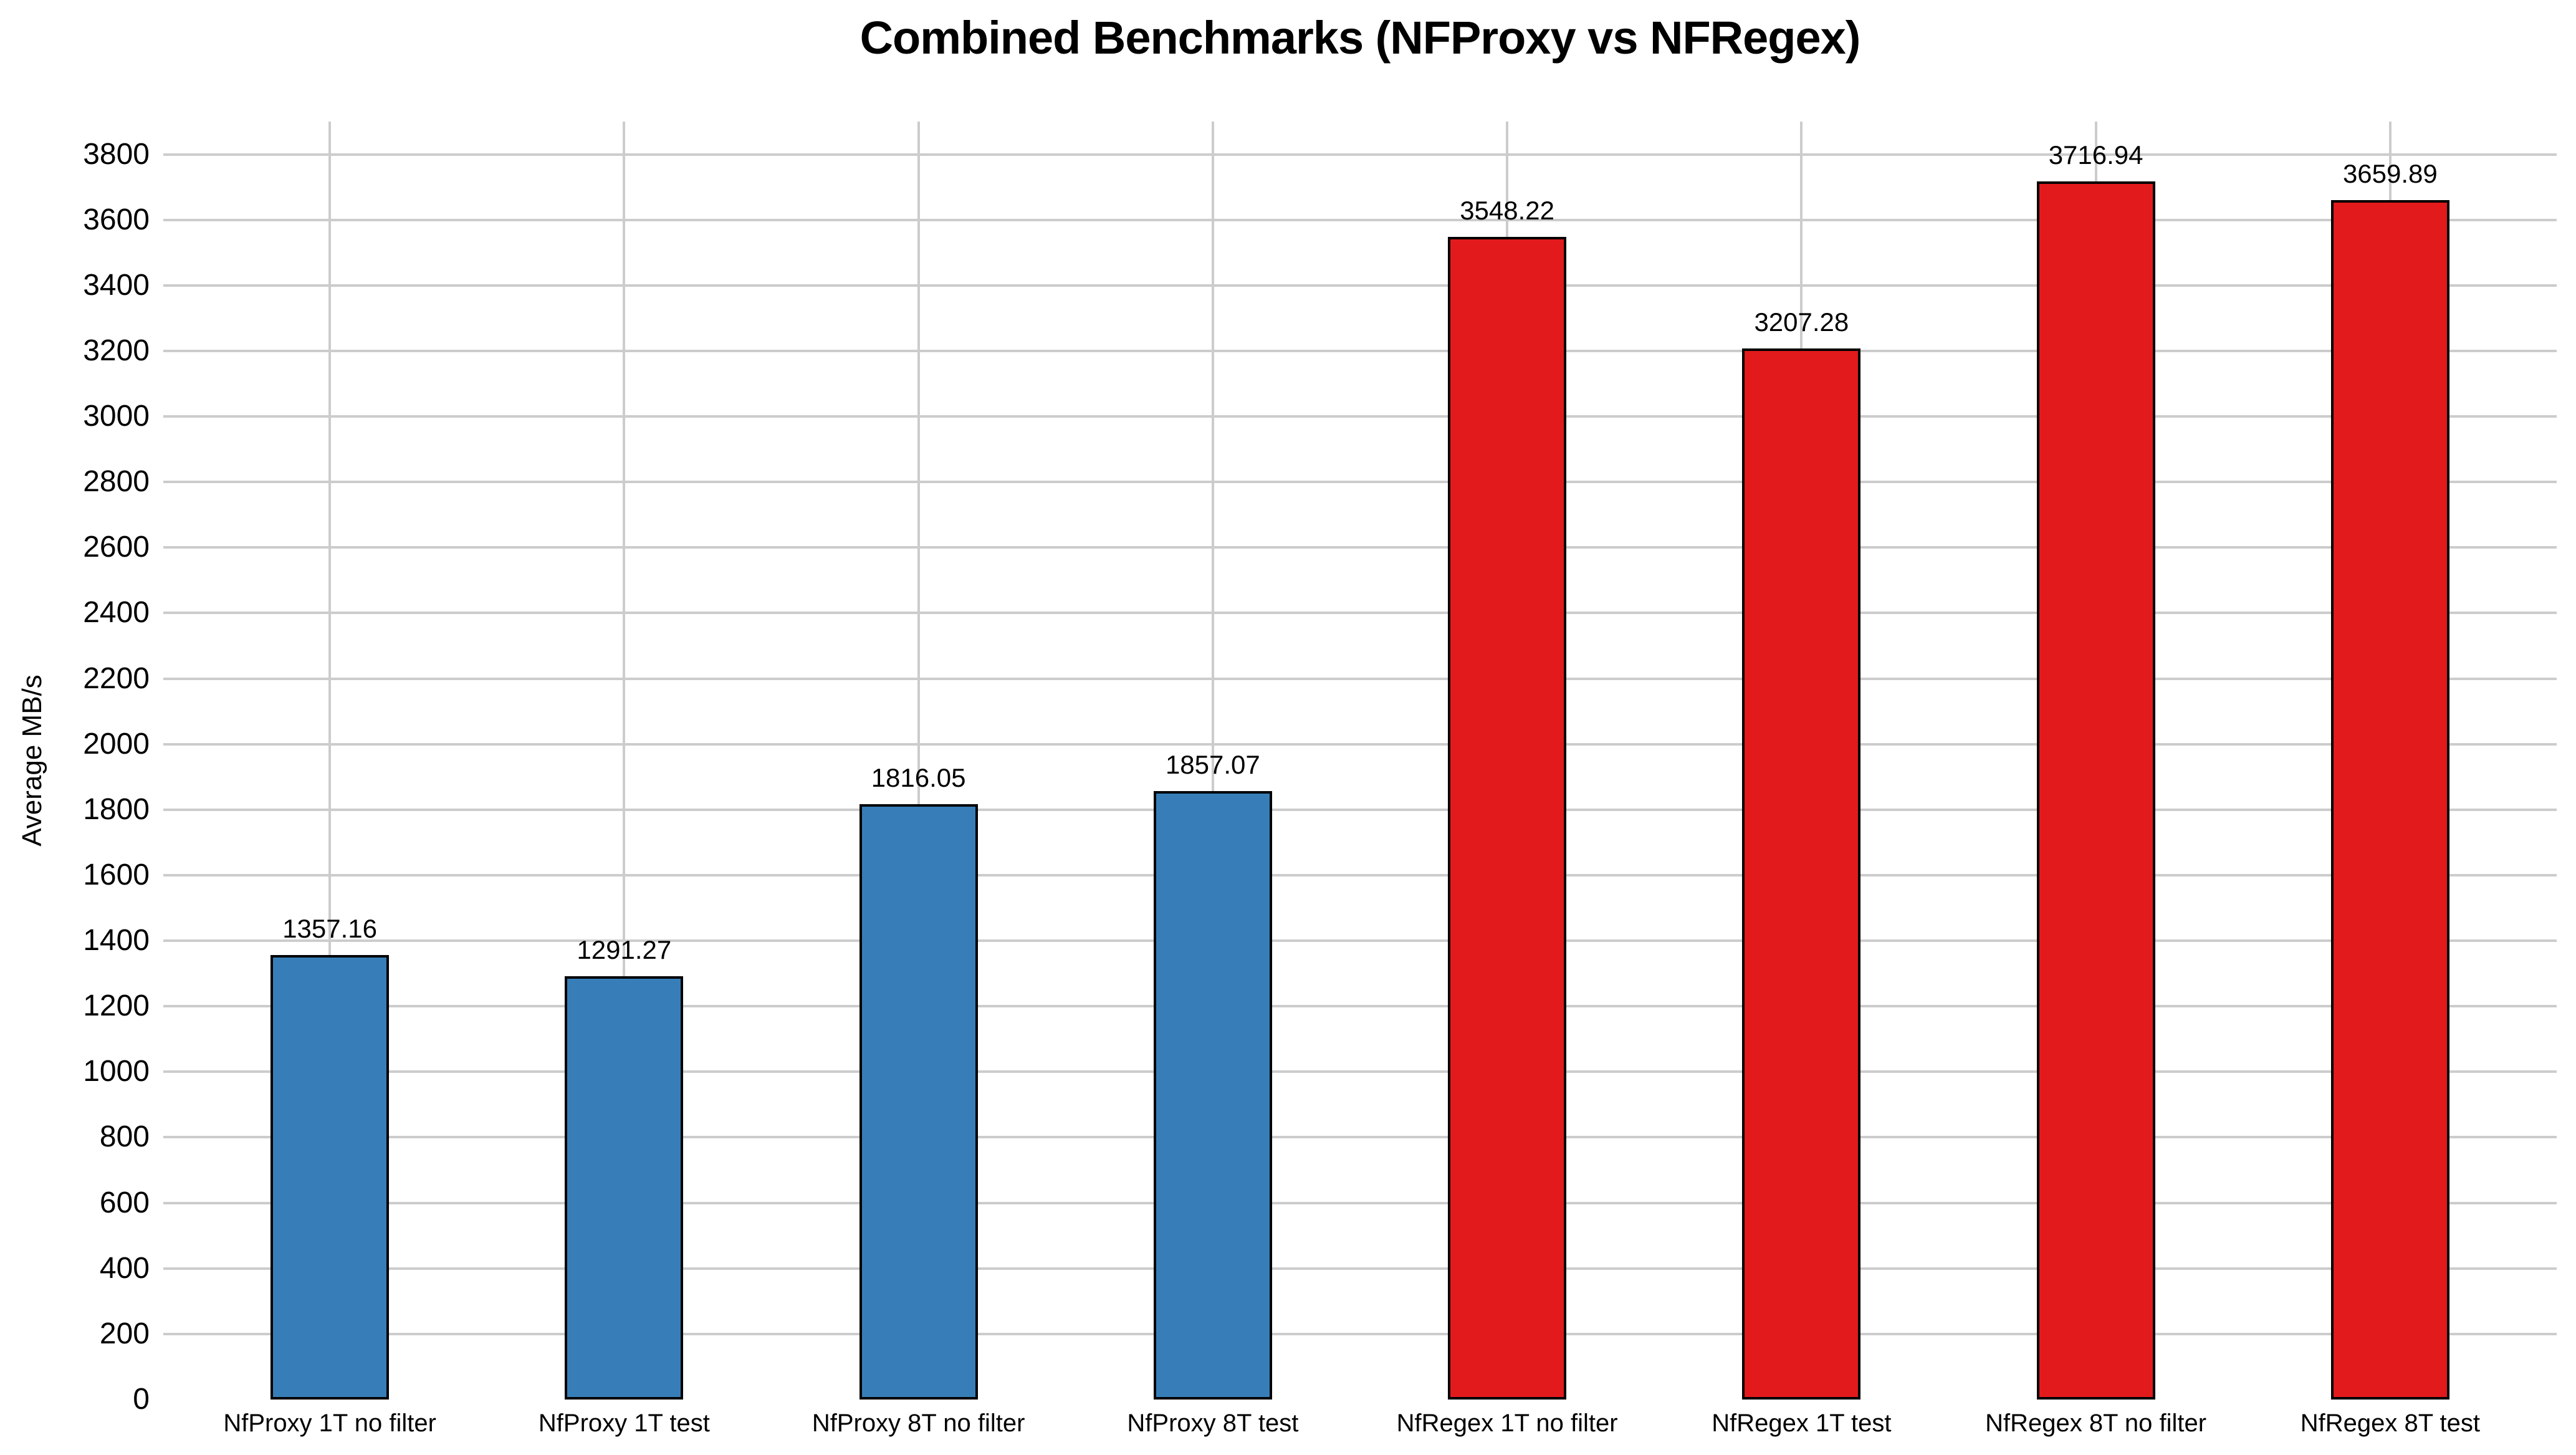  What do you see at coordinates (116, 613) in the screenshot?
I see `y-tick-label: 2400` at bounding box center [116, 613].